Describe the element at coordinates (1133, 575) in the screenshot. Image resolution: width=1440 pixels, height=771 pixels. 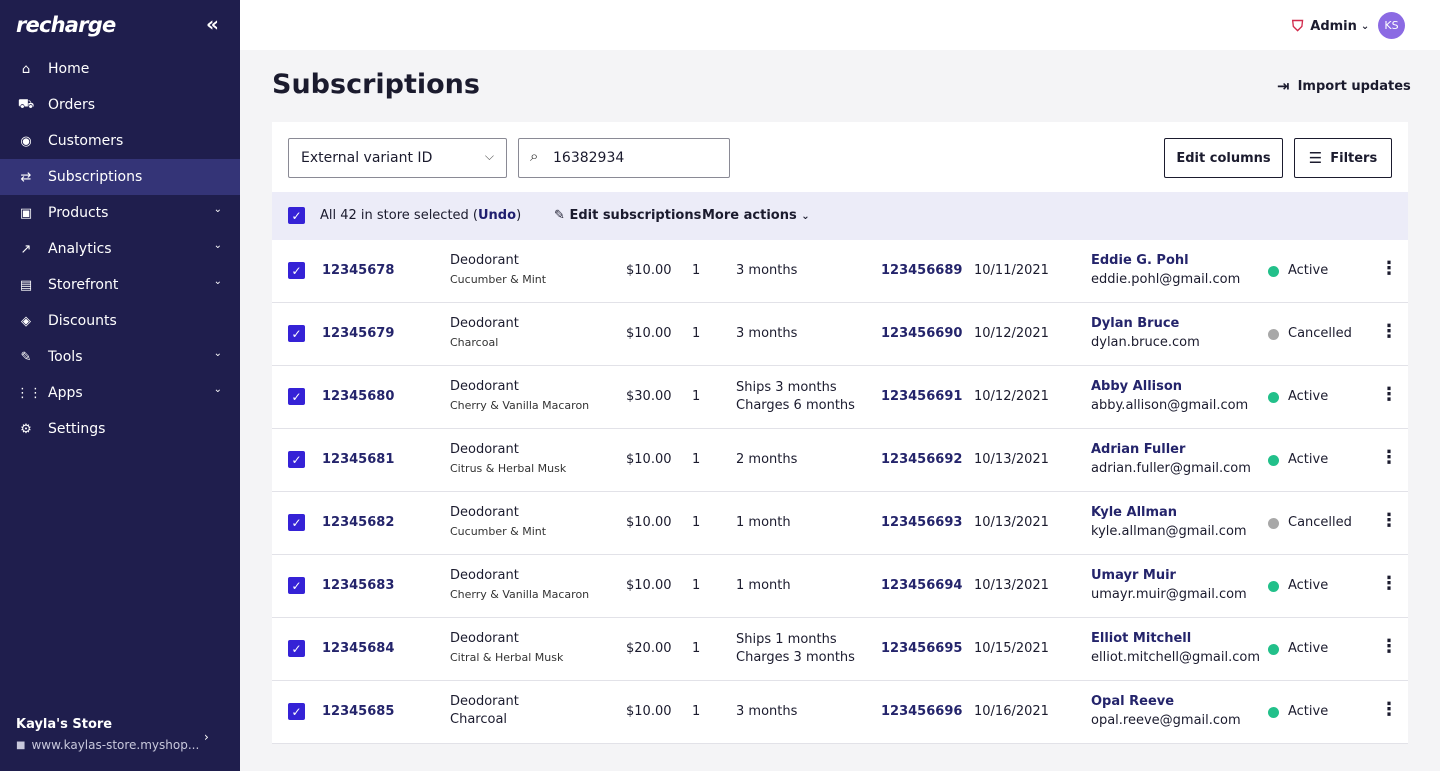
I see `customer-name-link: Umayr Muir` at that location.